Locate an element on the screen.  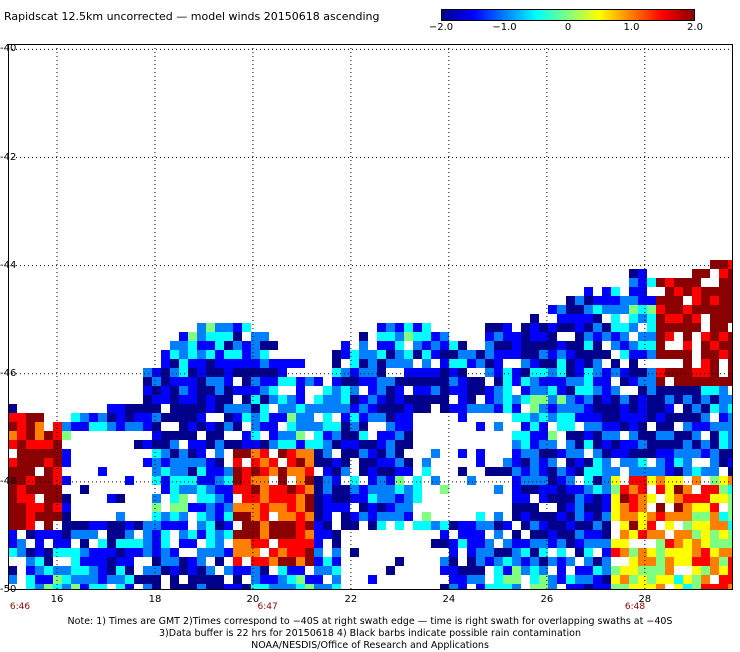
latitude-label: -40 is located at coordinates (8, 49).